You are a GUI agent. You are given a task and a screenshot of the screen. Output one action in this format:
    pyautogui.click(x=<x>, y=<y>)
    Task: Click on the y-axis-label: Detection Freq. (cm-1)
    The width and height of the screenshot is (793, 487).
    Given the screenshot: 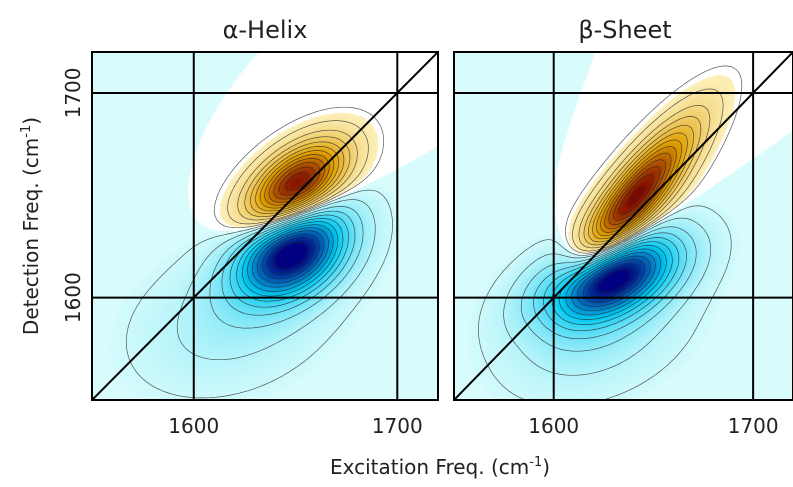 What is the action you would take?
    pyautogui.click(x=31, y=226)
    